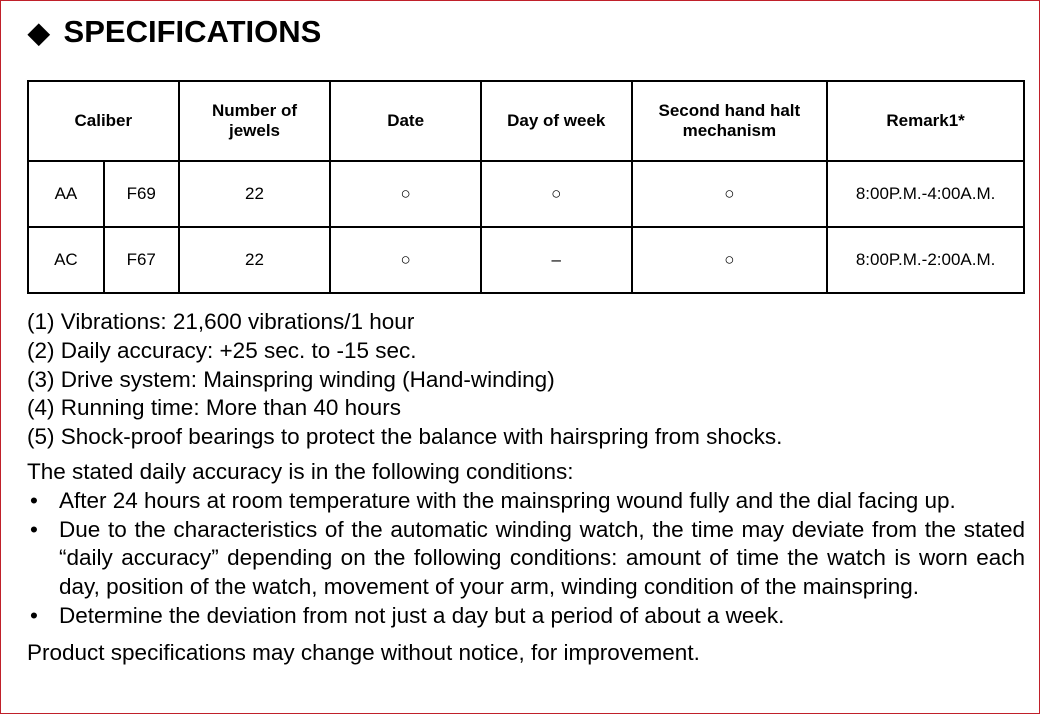  What do you see at coordinates (214, 408) in the screenshot?
I see `spec-line: (4) Running time: More than 40 hours` at bounding box center [214, 408].